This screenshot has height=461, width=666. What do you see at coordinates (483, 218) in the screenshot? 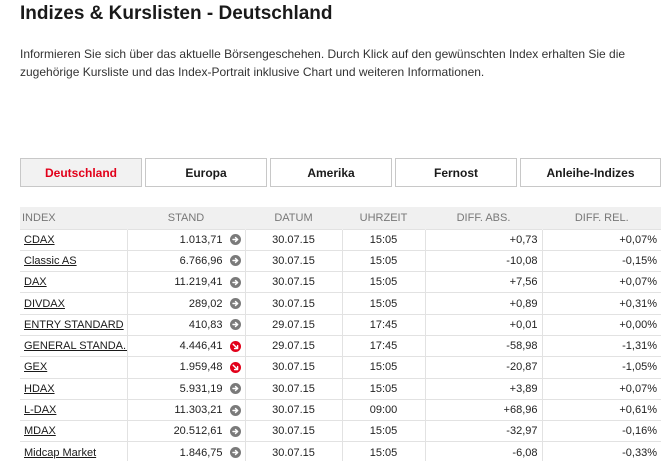
I see `header-diff-abs: DIFF. ABS.` at bounding box center [483, 218].